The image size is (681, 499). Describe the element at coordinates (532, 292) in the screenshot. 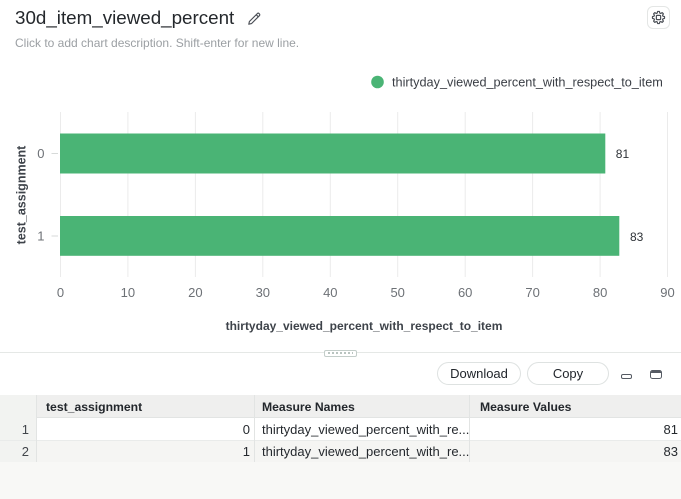

I see `svg-text: 70` at that location.